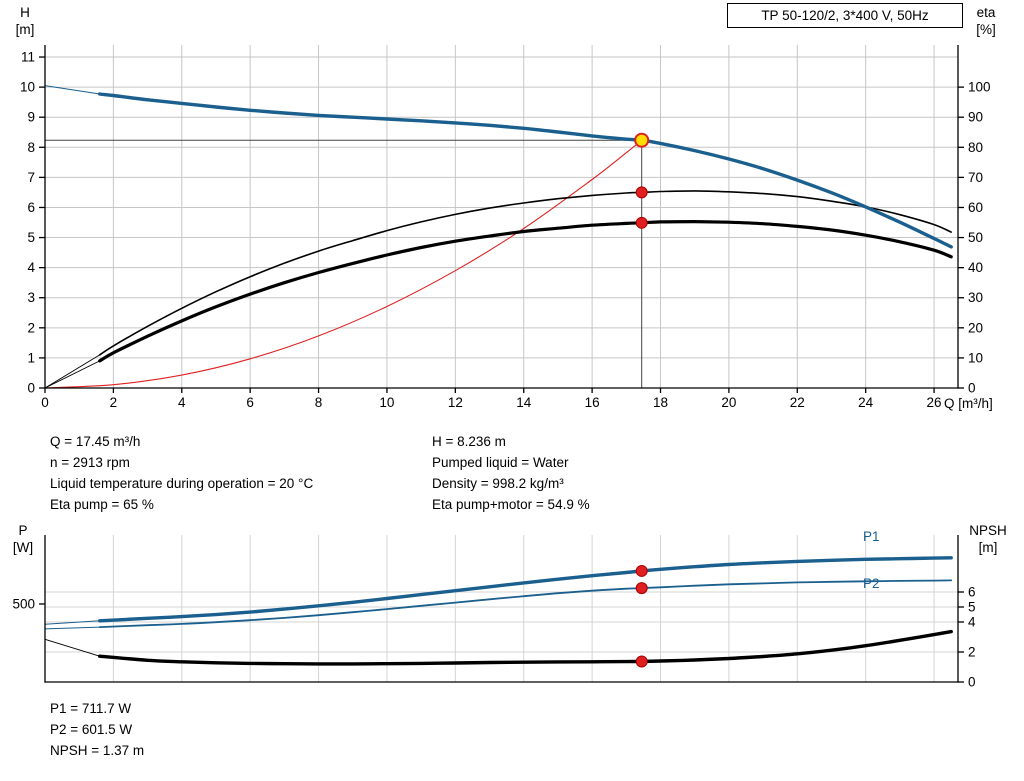 The height and width of the screenshot is (781, 1024). What do you see at coordinates (968, 403) in the screenshot?
I see `q-axis-title: Q [m³/h]` at bounding box center [968, 403].